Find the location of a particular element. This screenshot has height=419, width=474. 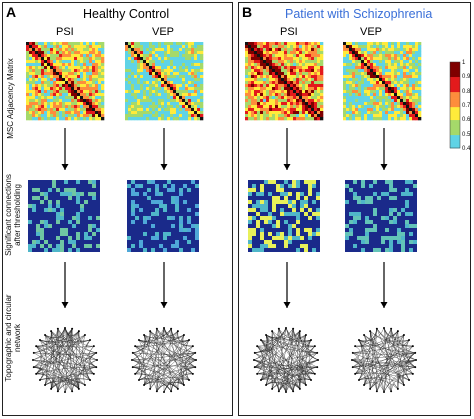

circular-network-hc-vep is located at coordinates (164, 360).